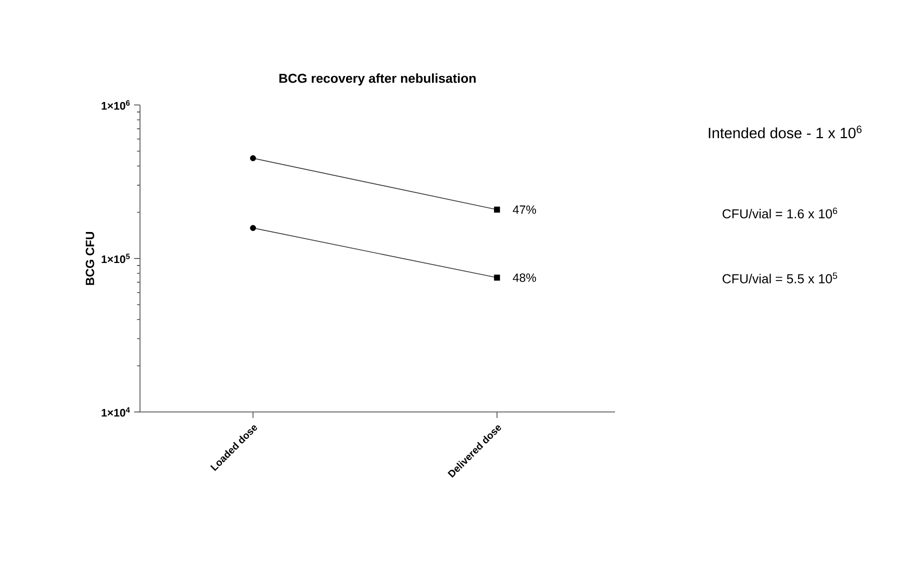 This screenshot has height=566, width=920. Describe the element at coordinates (780, 278) in the screenshot. I see `text: CFU/vial = 5.5 x 10$^{5}$` at that location.